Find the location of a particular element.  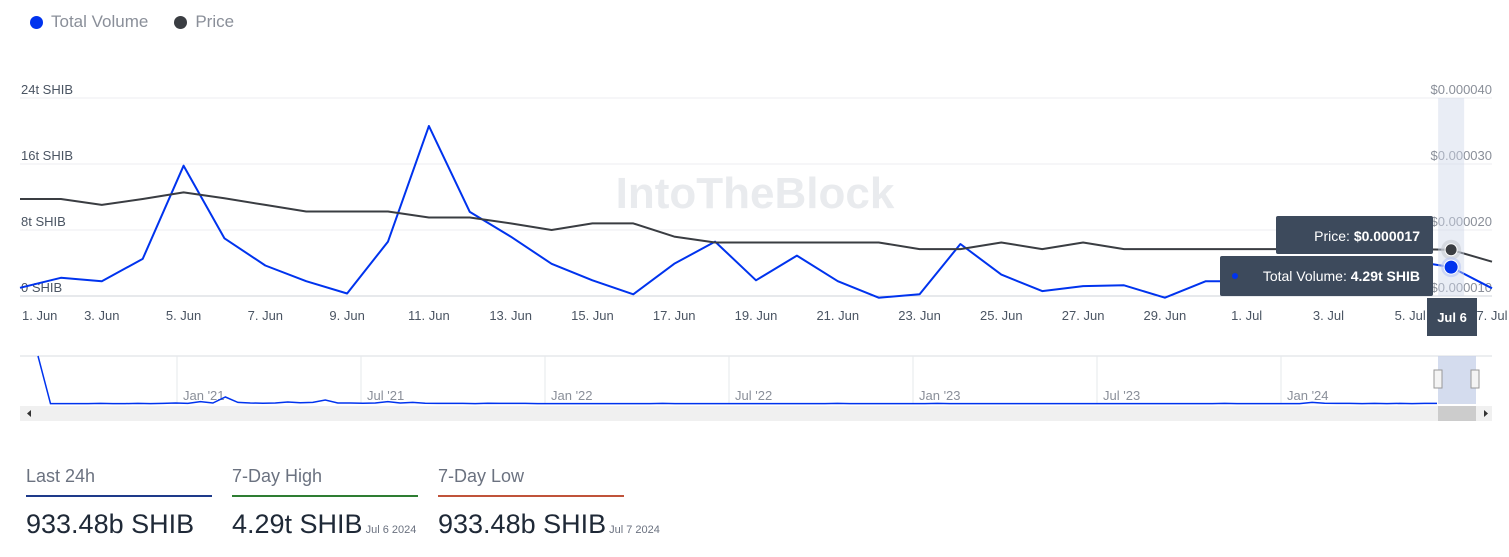

stat-value: 933.48b SHIB is located at coordinates (119, 524).